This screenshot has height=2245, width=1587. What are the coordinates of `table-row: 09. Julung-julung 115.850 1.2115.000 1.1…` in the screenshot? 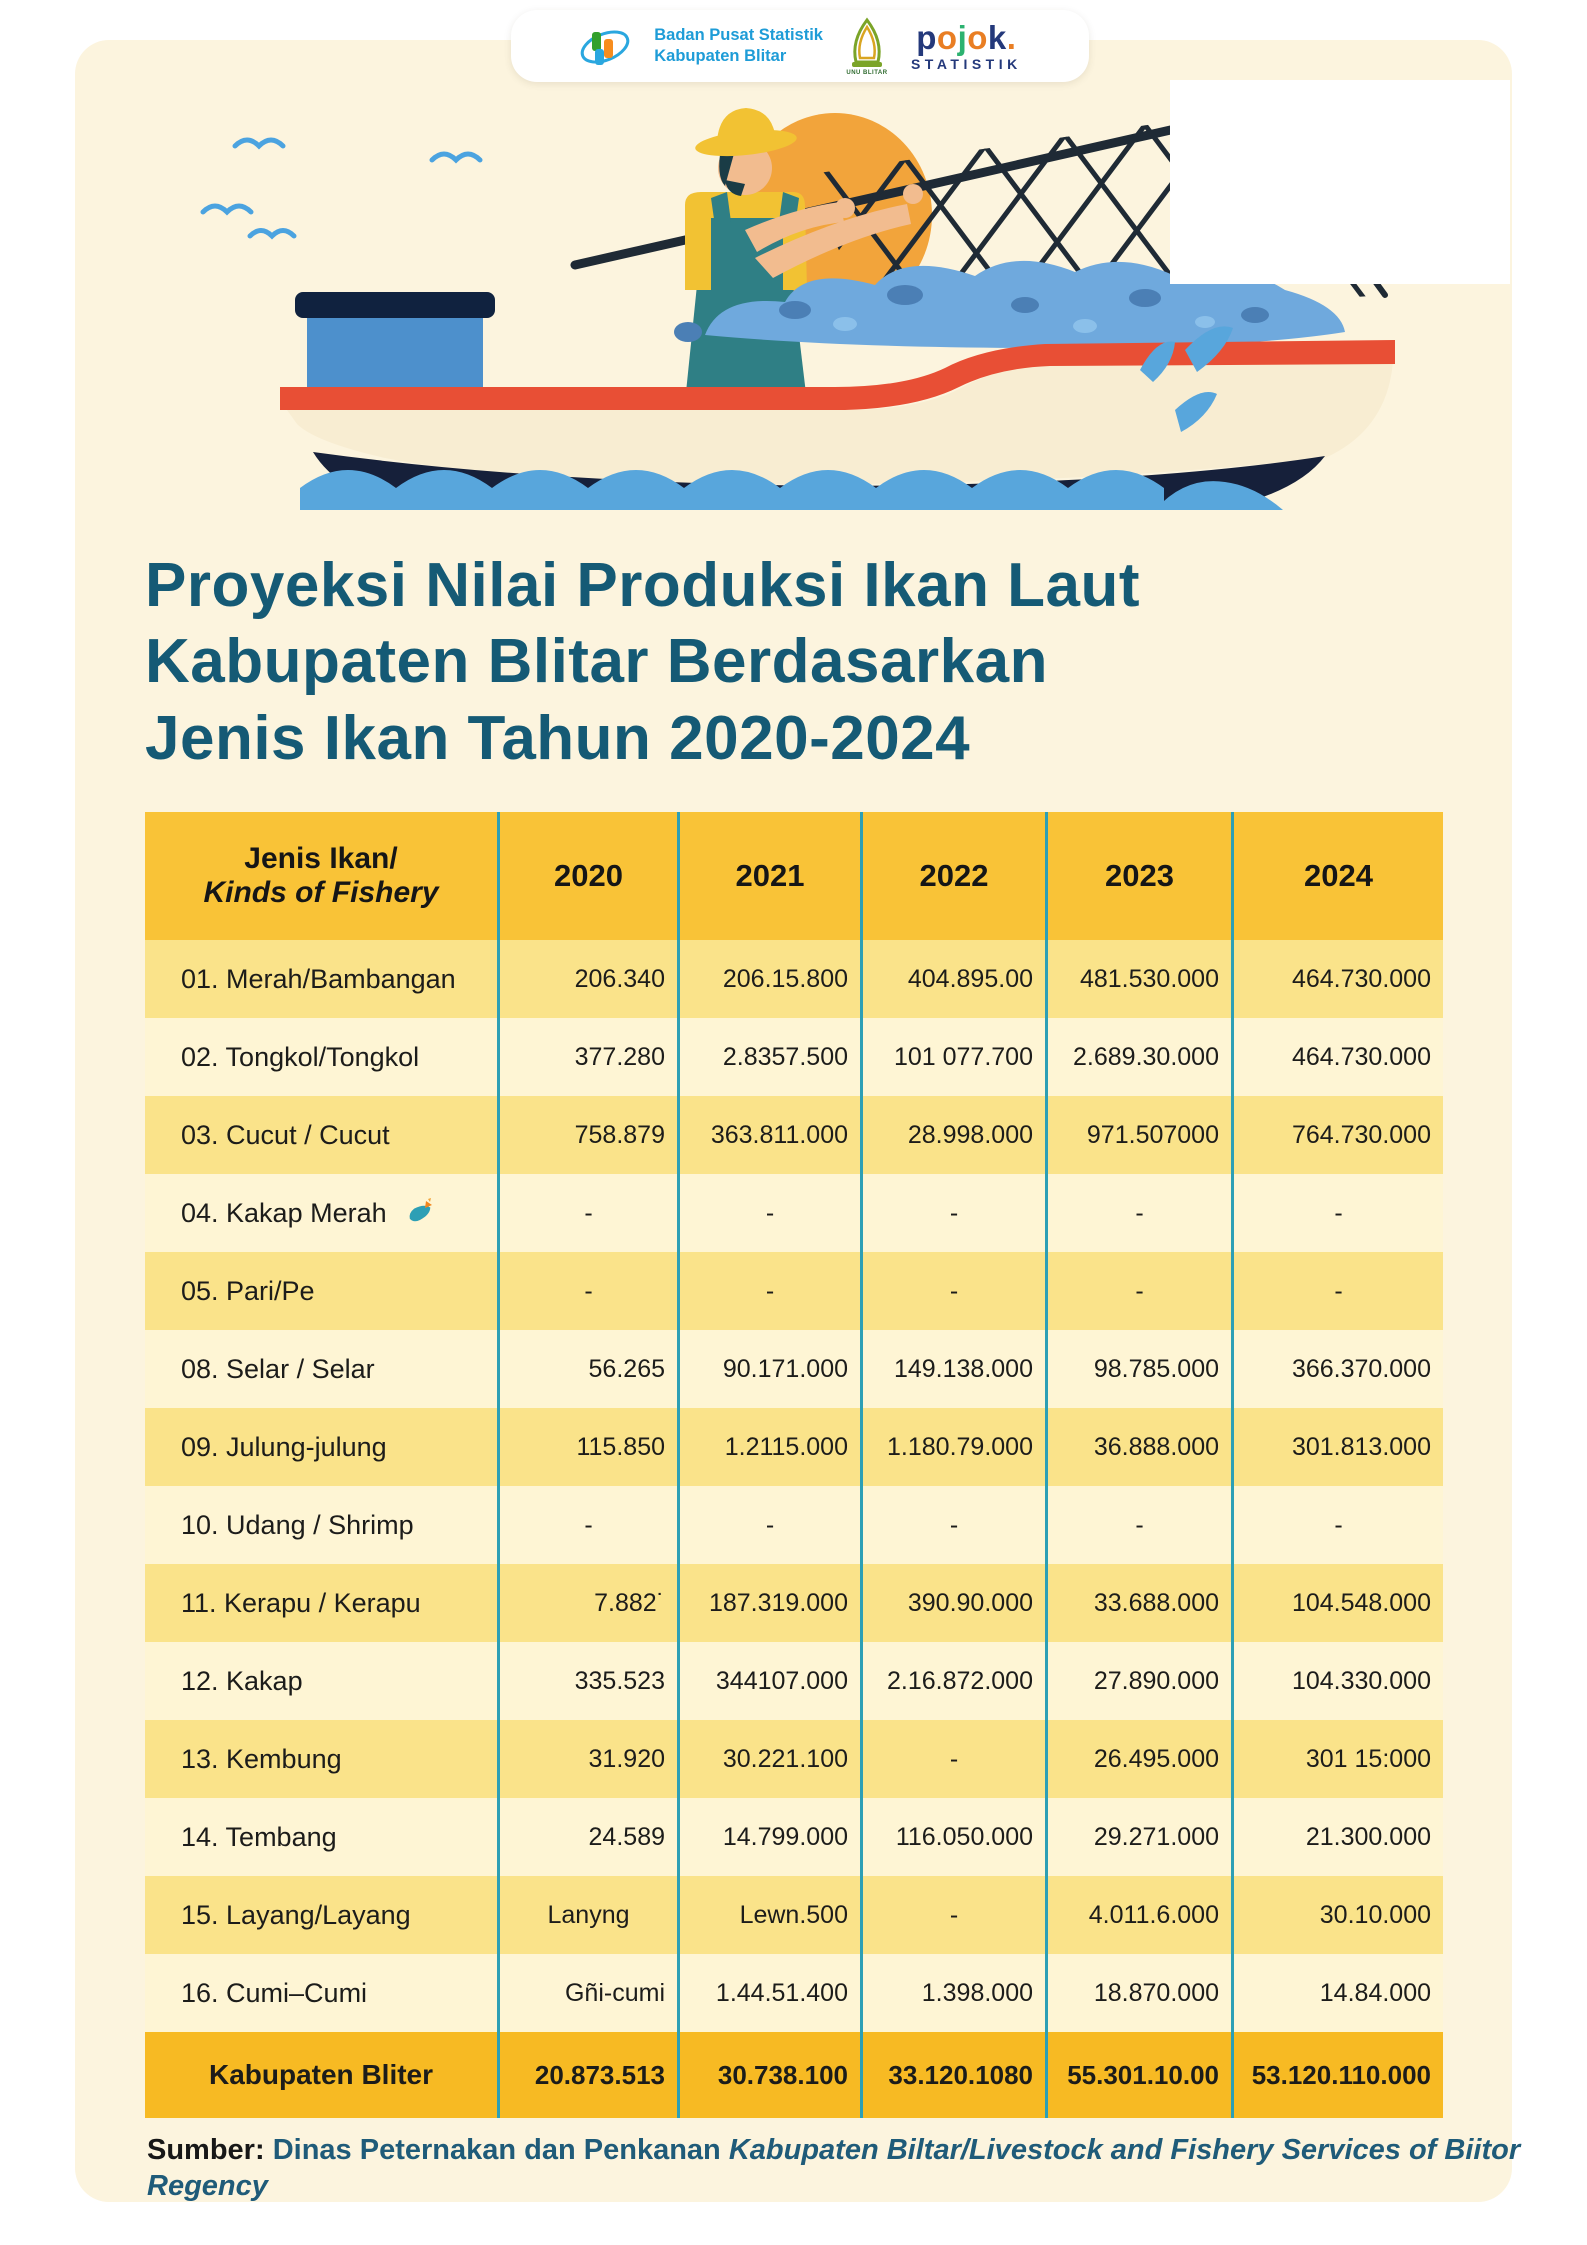 It's located at (794, 1447).